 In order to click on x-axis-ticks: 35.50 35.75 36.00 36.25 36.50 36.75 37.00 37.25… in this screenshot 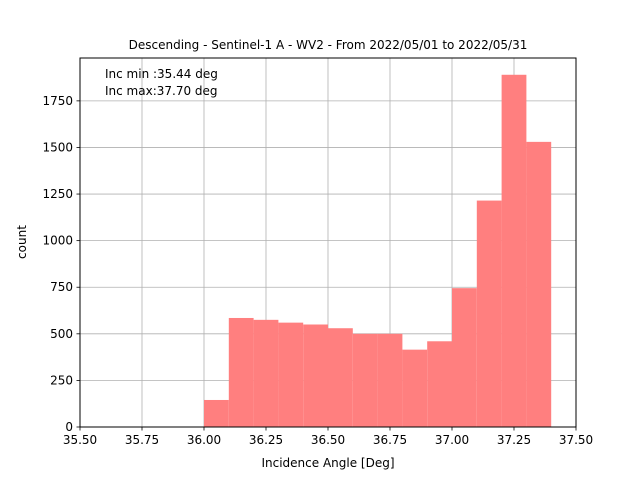, I will do `click(328, 437)`.